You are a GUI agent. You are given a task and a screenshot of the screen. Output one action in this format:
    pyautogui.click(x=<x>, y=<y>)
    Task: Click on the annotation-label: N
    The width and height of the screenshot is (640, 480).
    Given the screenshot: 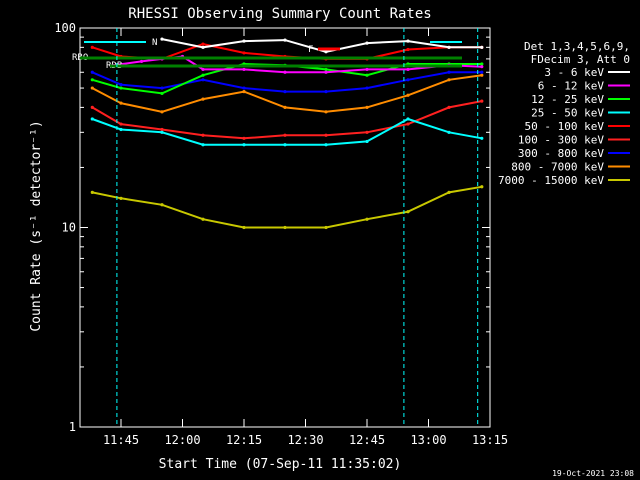 What is the action you would take?
    pyautogui.click(x=154, y=43)
    